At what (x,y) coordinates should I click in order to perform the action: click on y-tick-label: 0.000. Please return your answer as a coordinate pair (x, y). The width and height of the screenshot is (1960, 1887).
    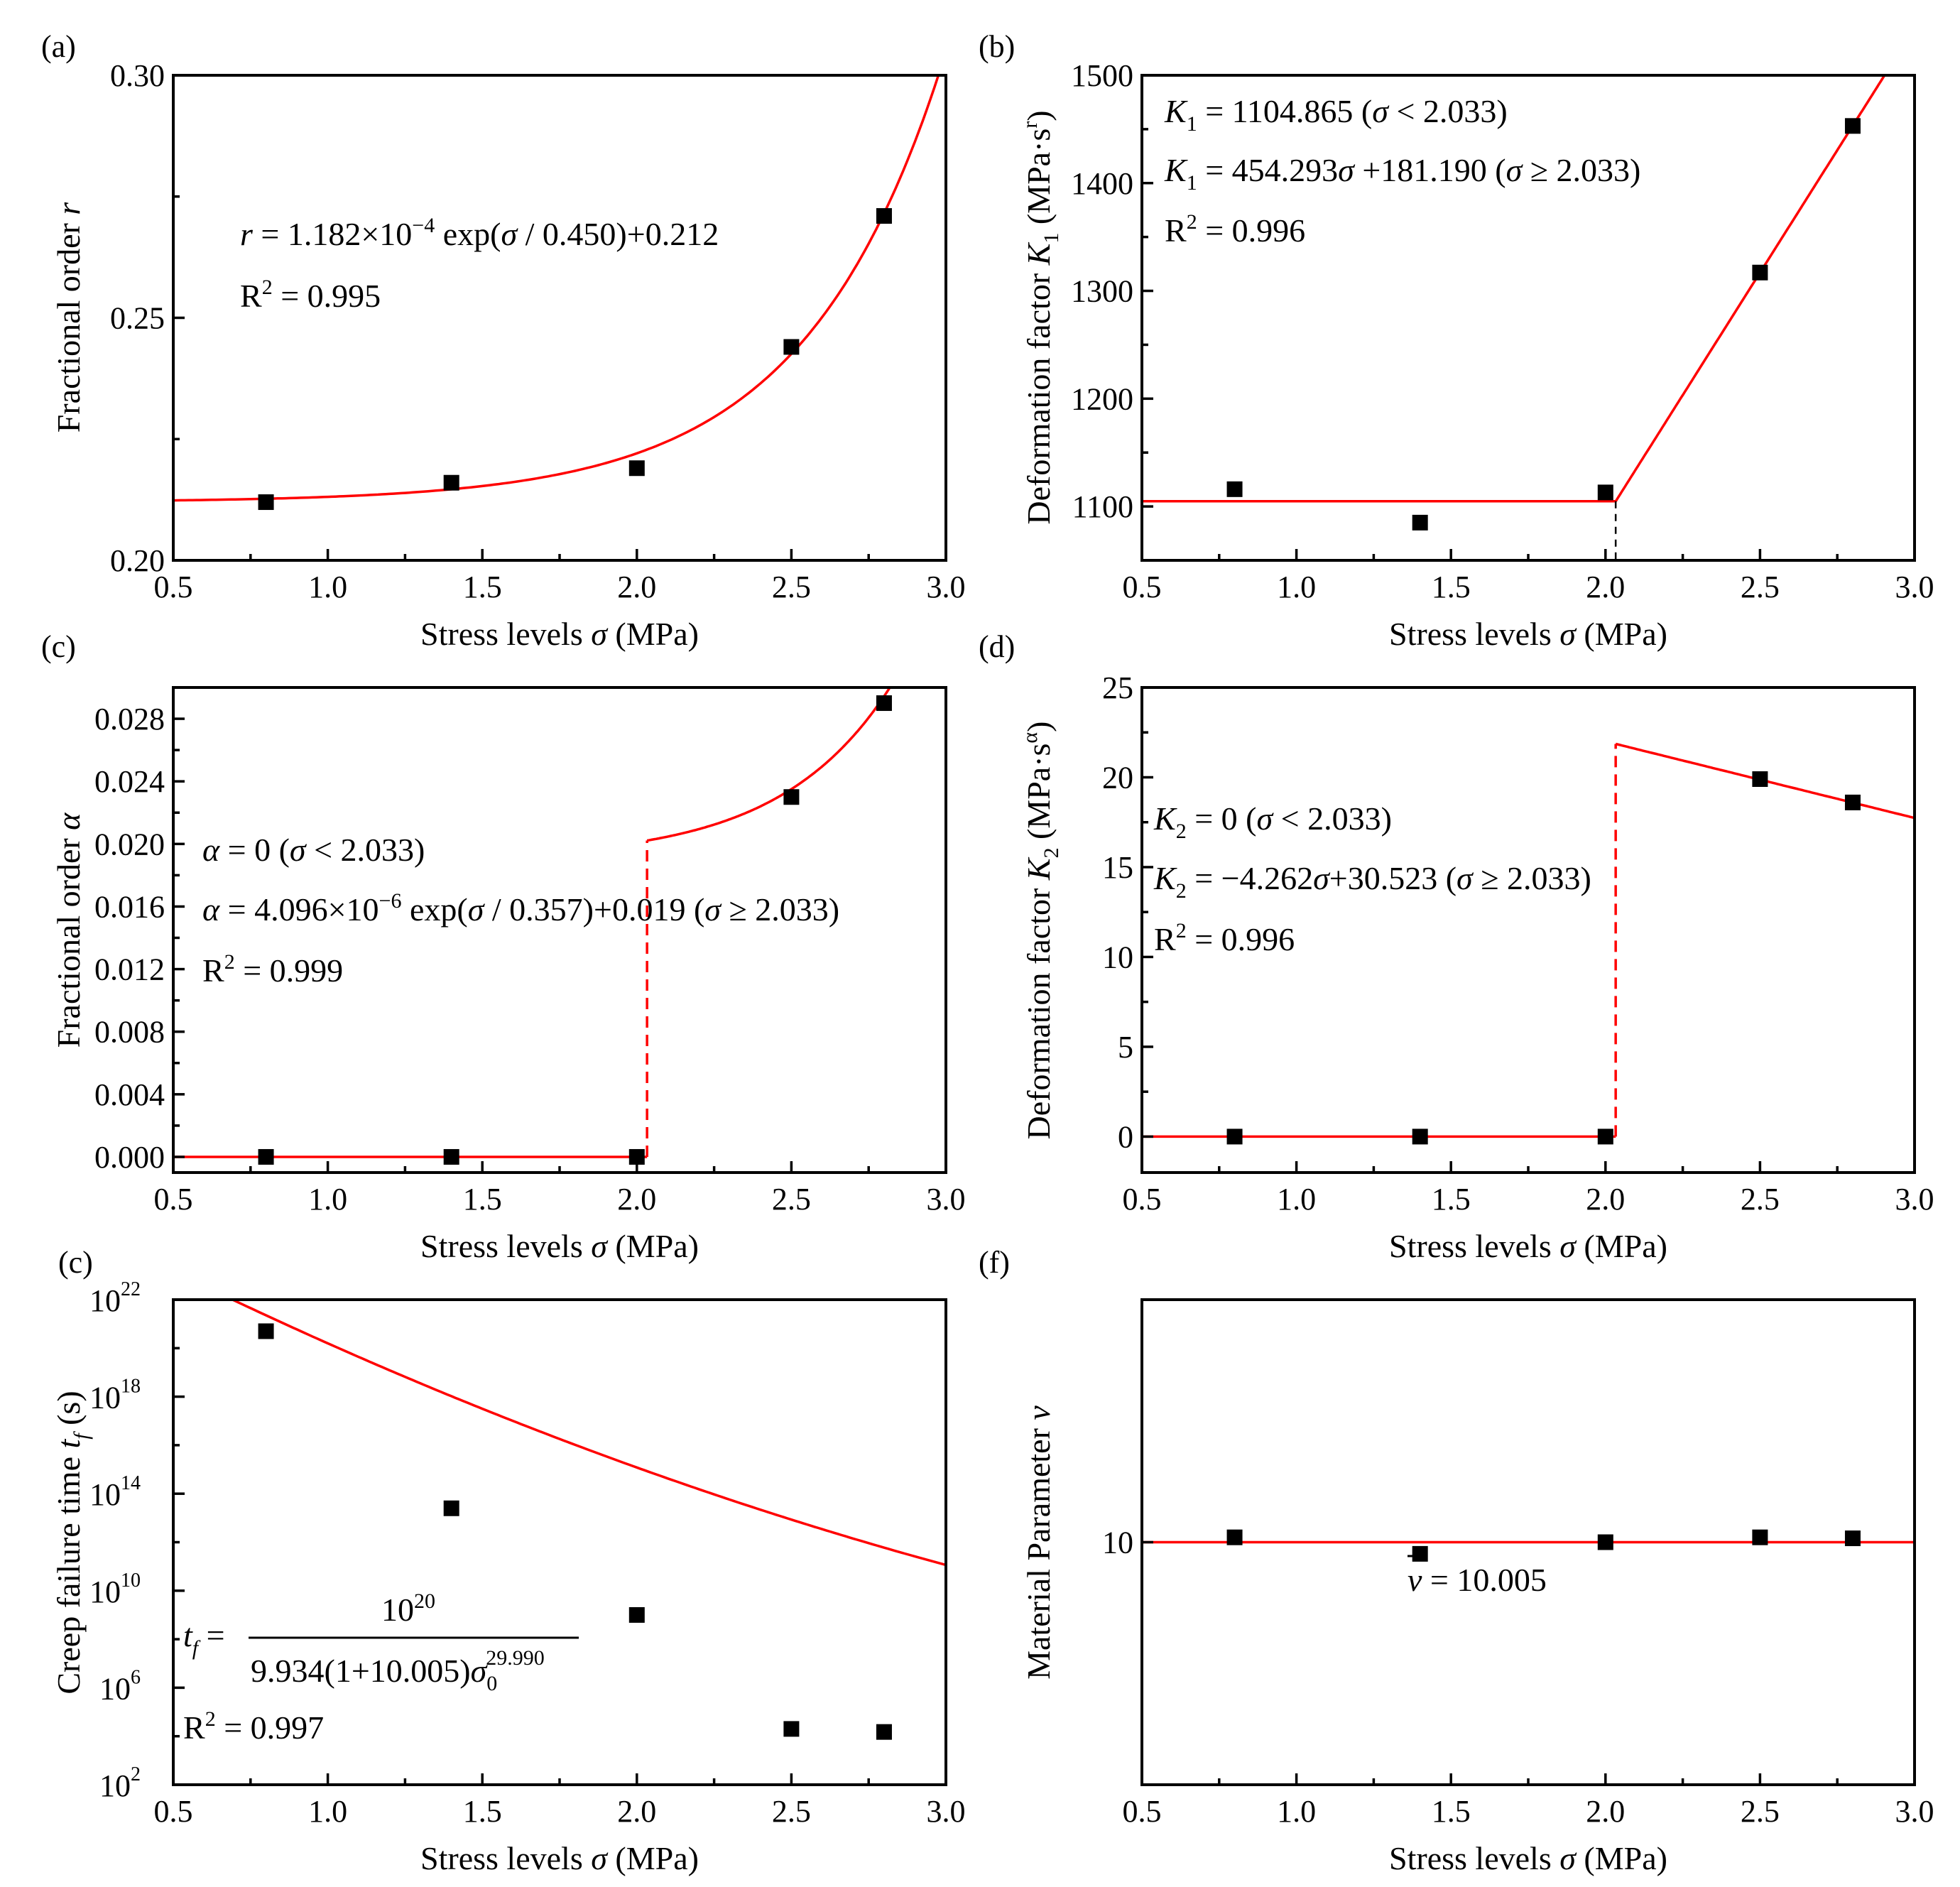
    Looking at the image, I should click on (129, 1158).